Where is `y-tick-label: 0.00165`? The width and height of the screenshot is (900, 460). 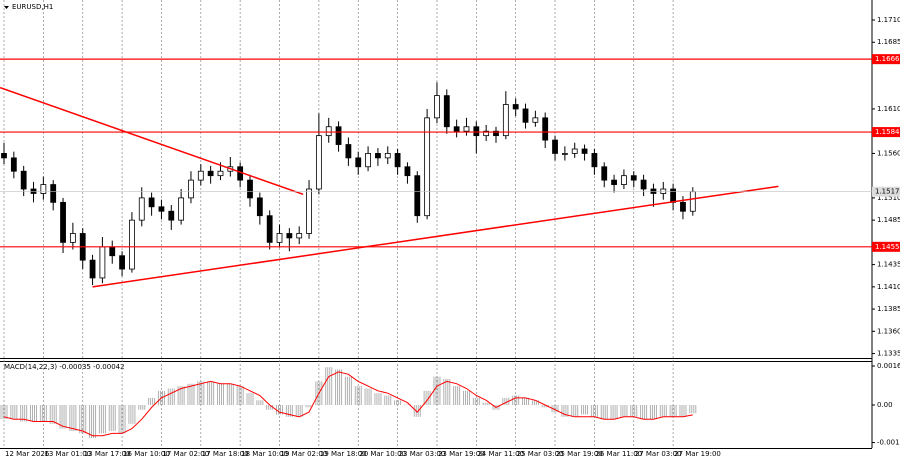 y-tick-label: 0.00165 is located at coordinates (888, 366).